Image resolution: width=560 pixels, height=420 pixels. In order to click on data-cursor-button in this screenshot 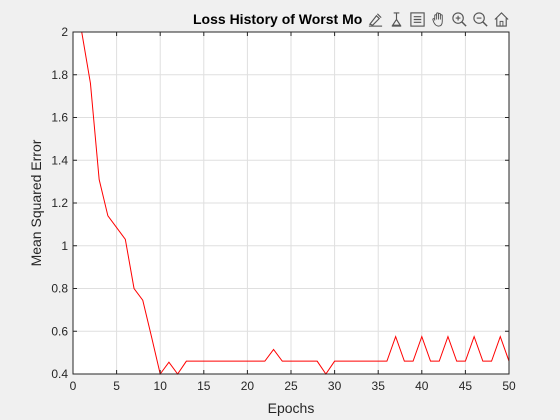, I will do `click(396, 19)`.